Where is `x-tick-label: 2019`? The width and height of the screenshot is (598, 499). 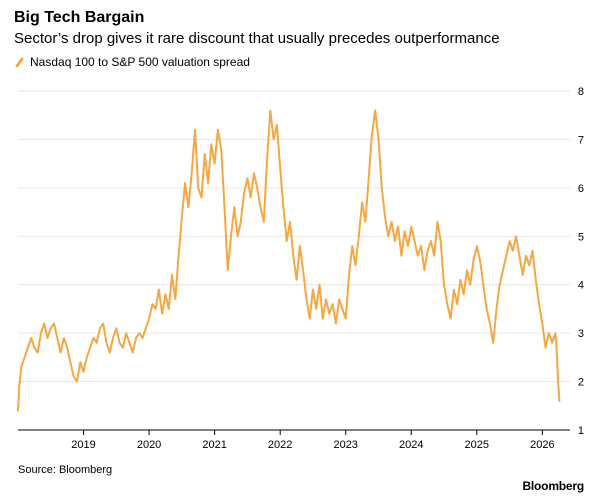
x-tick-label: 2019 is located at coordinates (83, 445).